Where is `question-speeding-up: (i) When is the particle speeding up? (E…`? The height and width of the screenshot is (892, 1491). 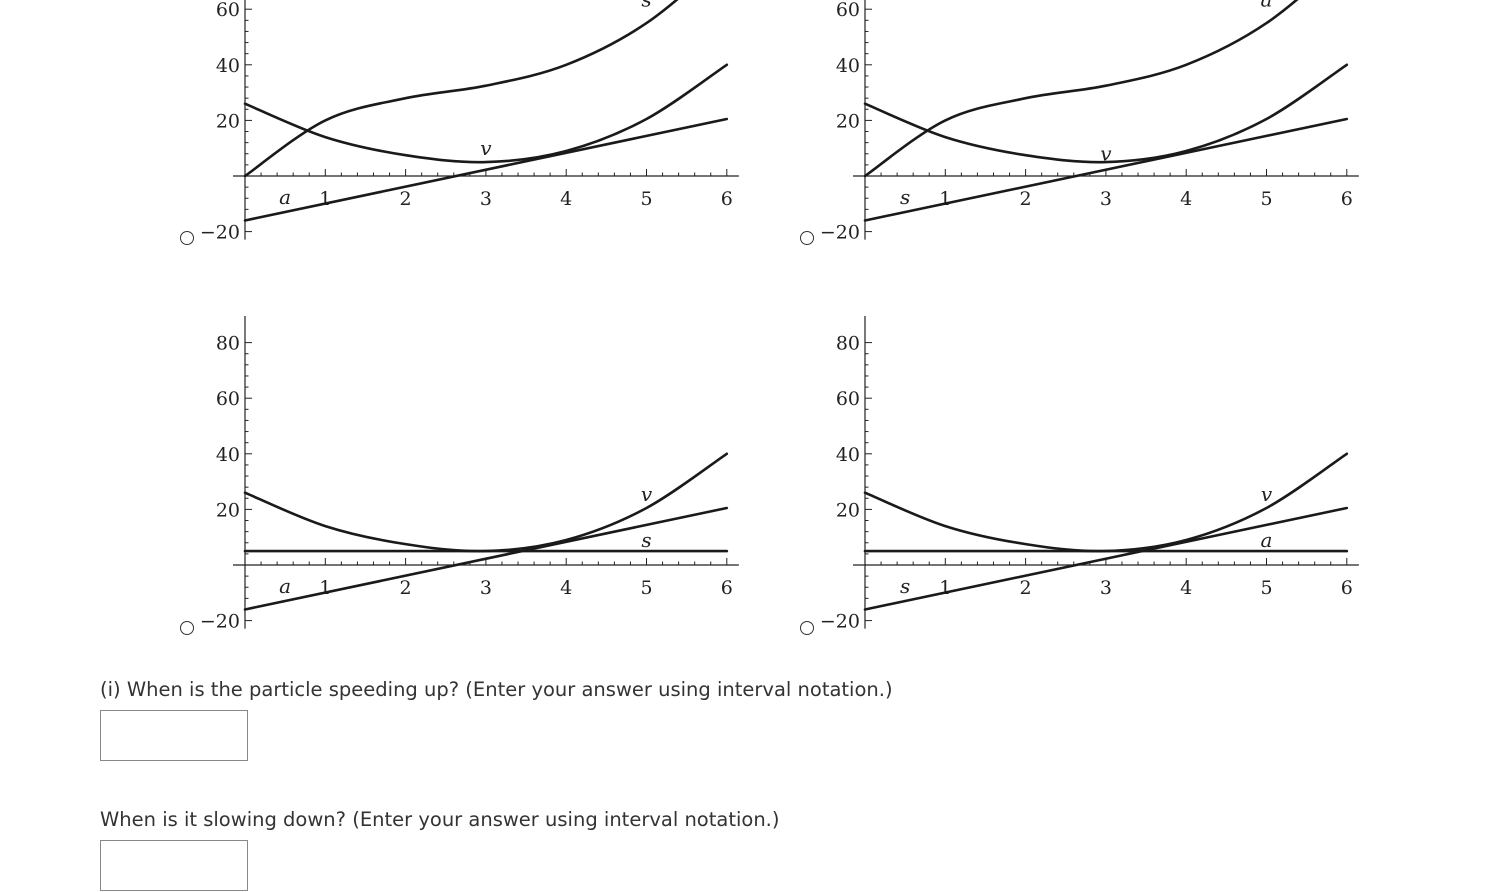 question-speeding-up: (i) When is the particle speeding up? (E… is located at coordinates (496, 689).